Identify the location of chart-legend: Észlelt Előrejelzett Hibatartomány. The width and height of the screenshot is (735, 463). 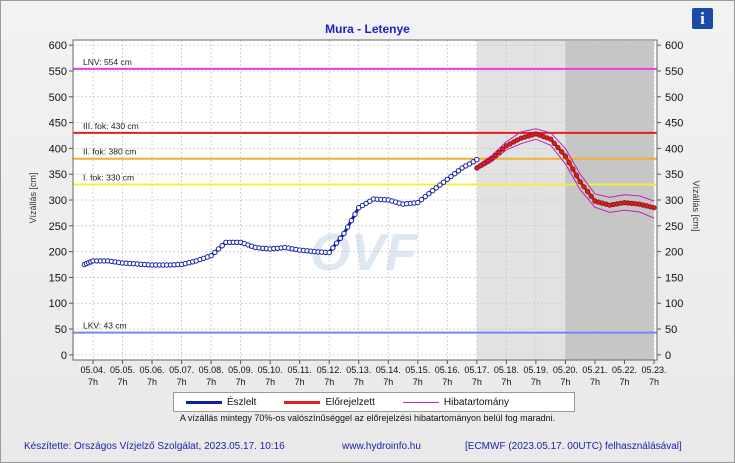
(374, 402).